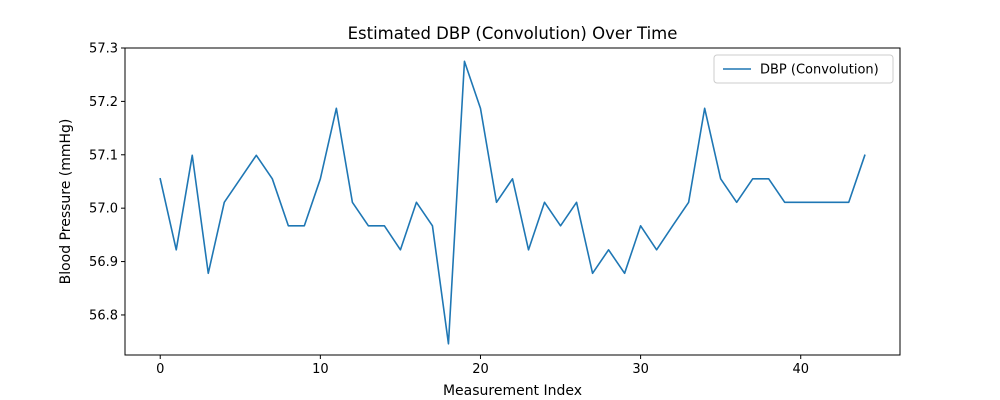 The height and width of the screenshot is (400, 1000). Describe the element at coordinates (513, 33) in the screenshot. I see `chart-title: Estimated DBP (Convolution) Over Time` at that location.